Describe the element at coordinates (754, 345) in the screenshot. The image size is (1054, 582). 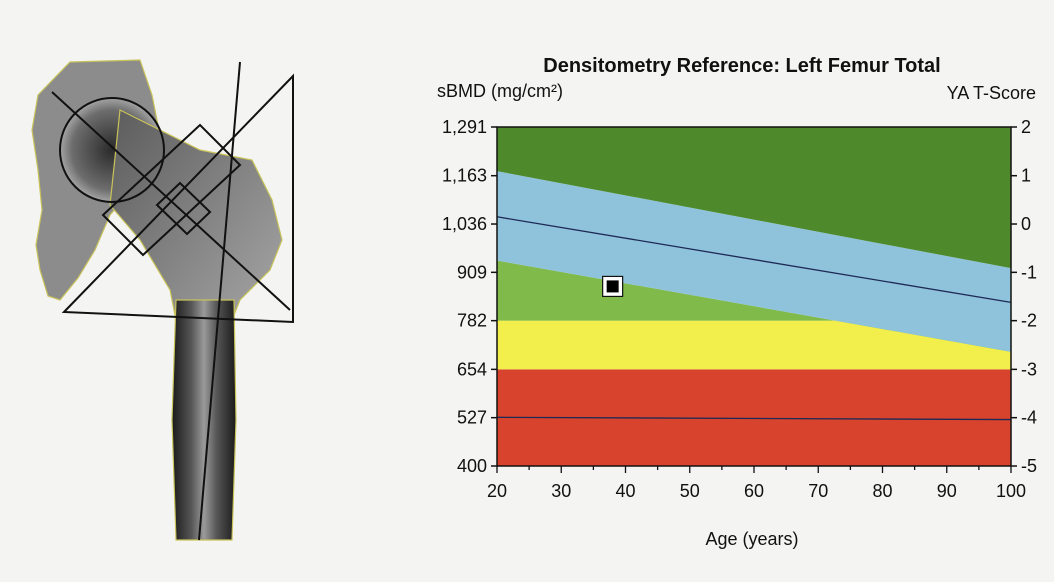
I see `band-yellow` at that location.